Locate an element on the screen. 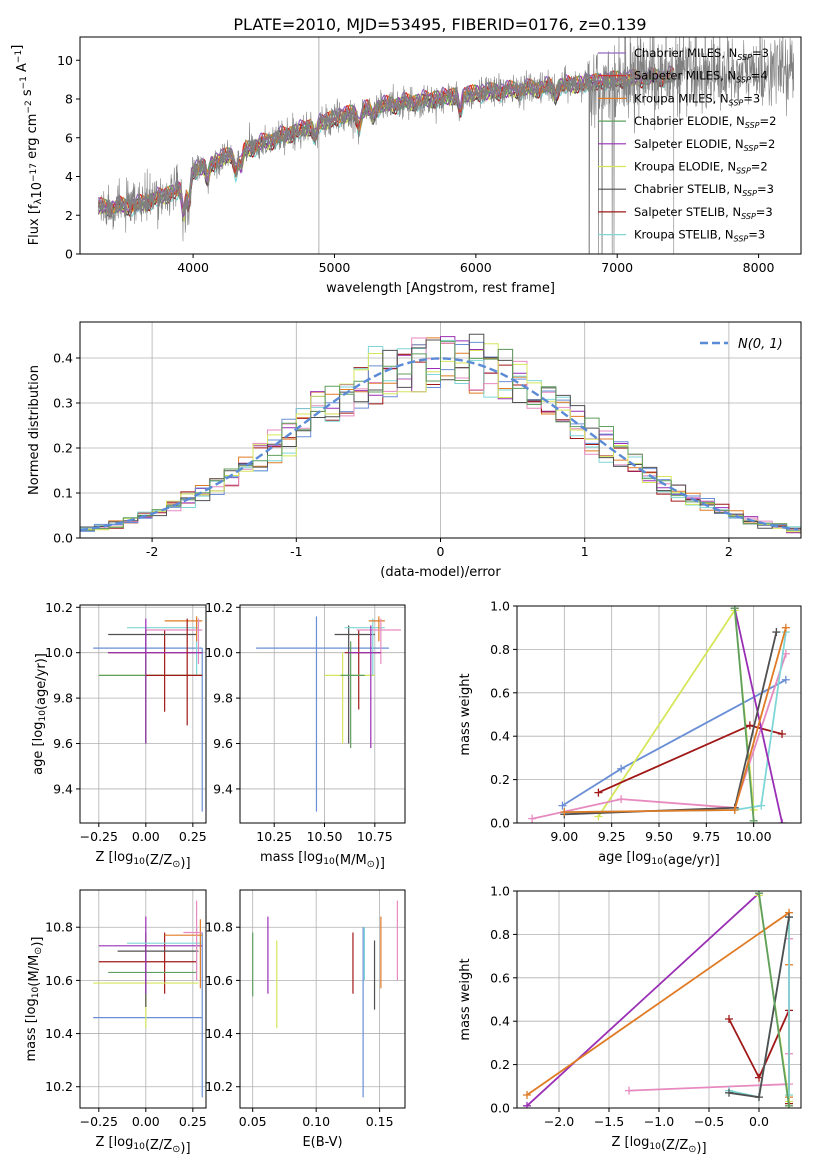 The height and width of the screenshot is (1170, 819). x-tick-label: 8000 is located at coordinates (759, 267).